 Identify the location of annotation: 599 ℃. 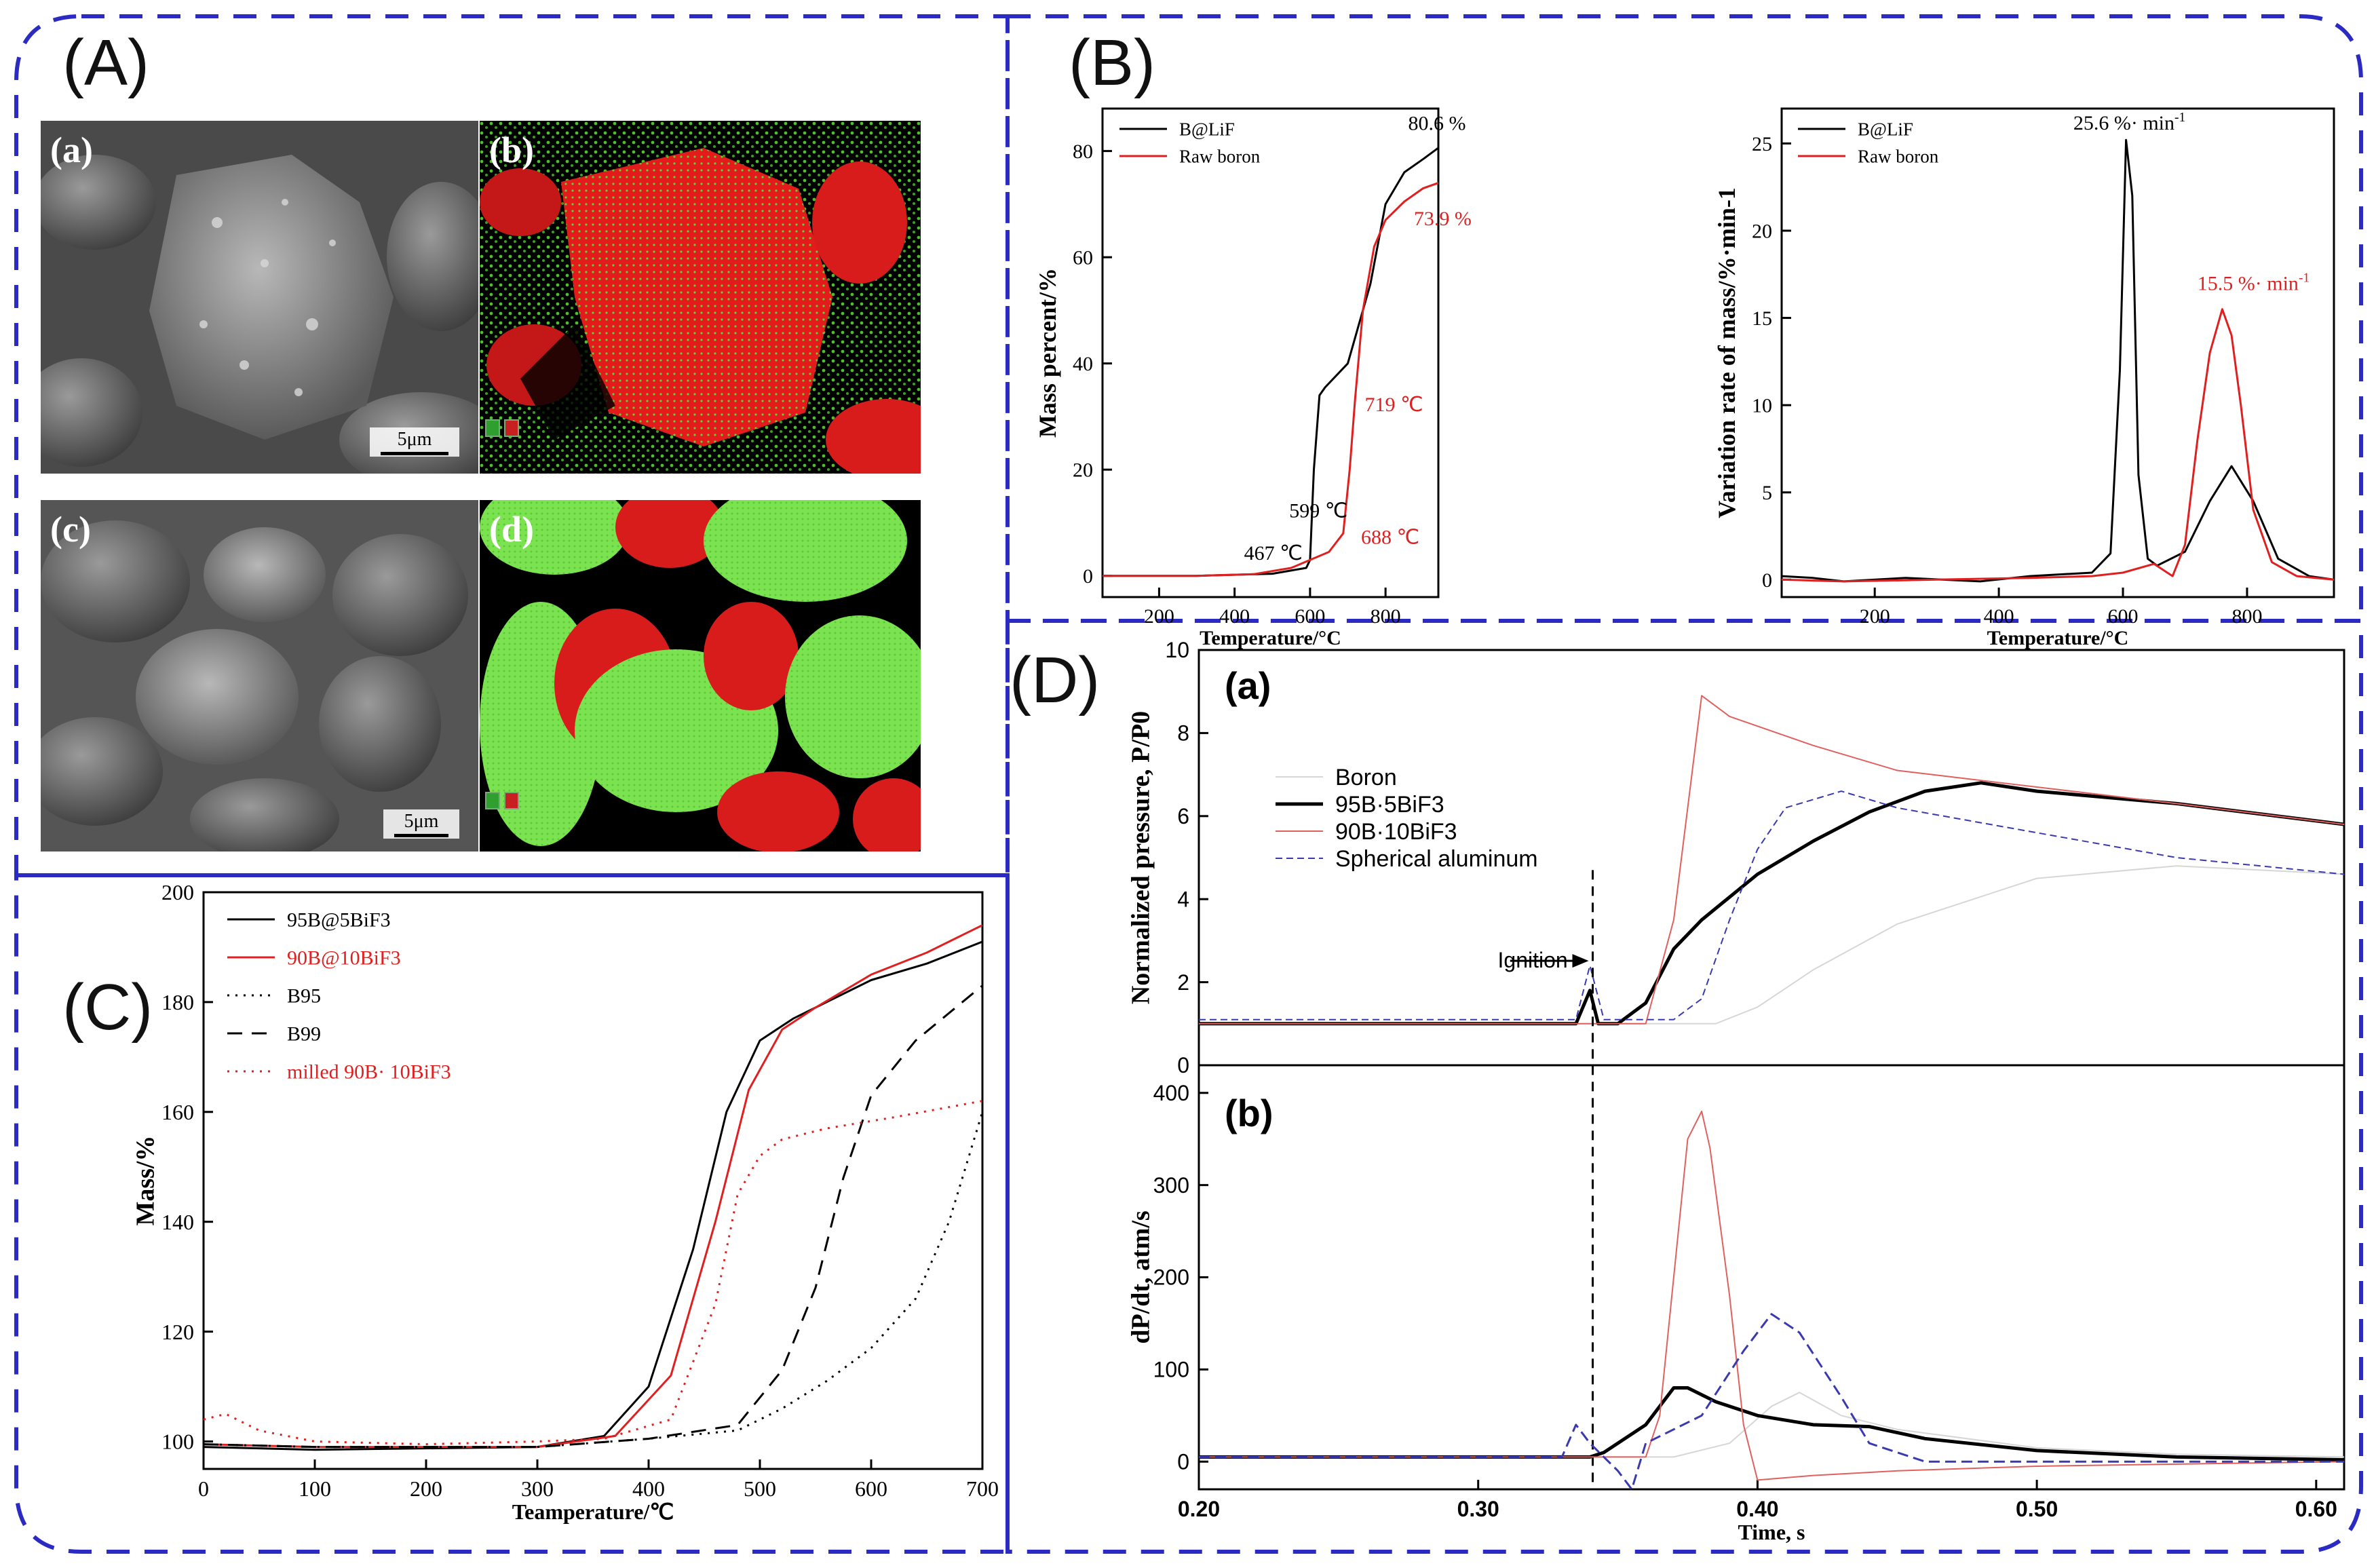
(1318, 511).